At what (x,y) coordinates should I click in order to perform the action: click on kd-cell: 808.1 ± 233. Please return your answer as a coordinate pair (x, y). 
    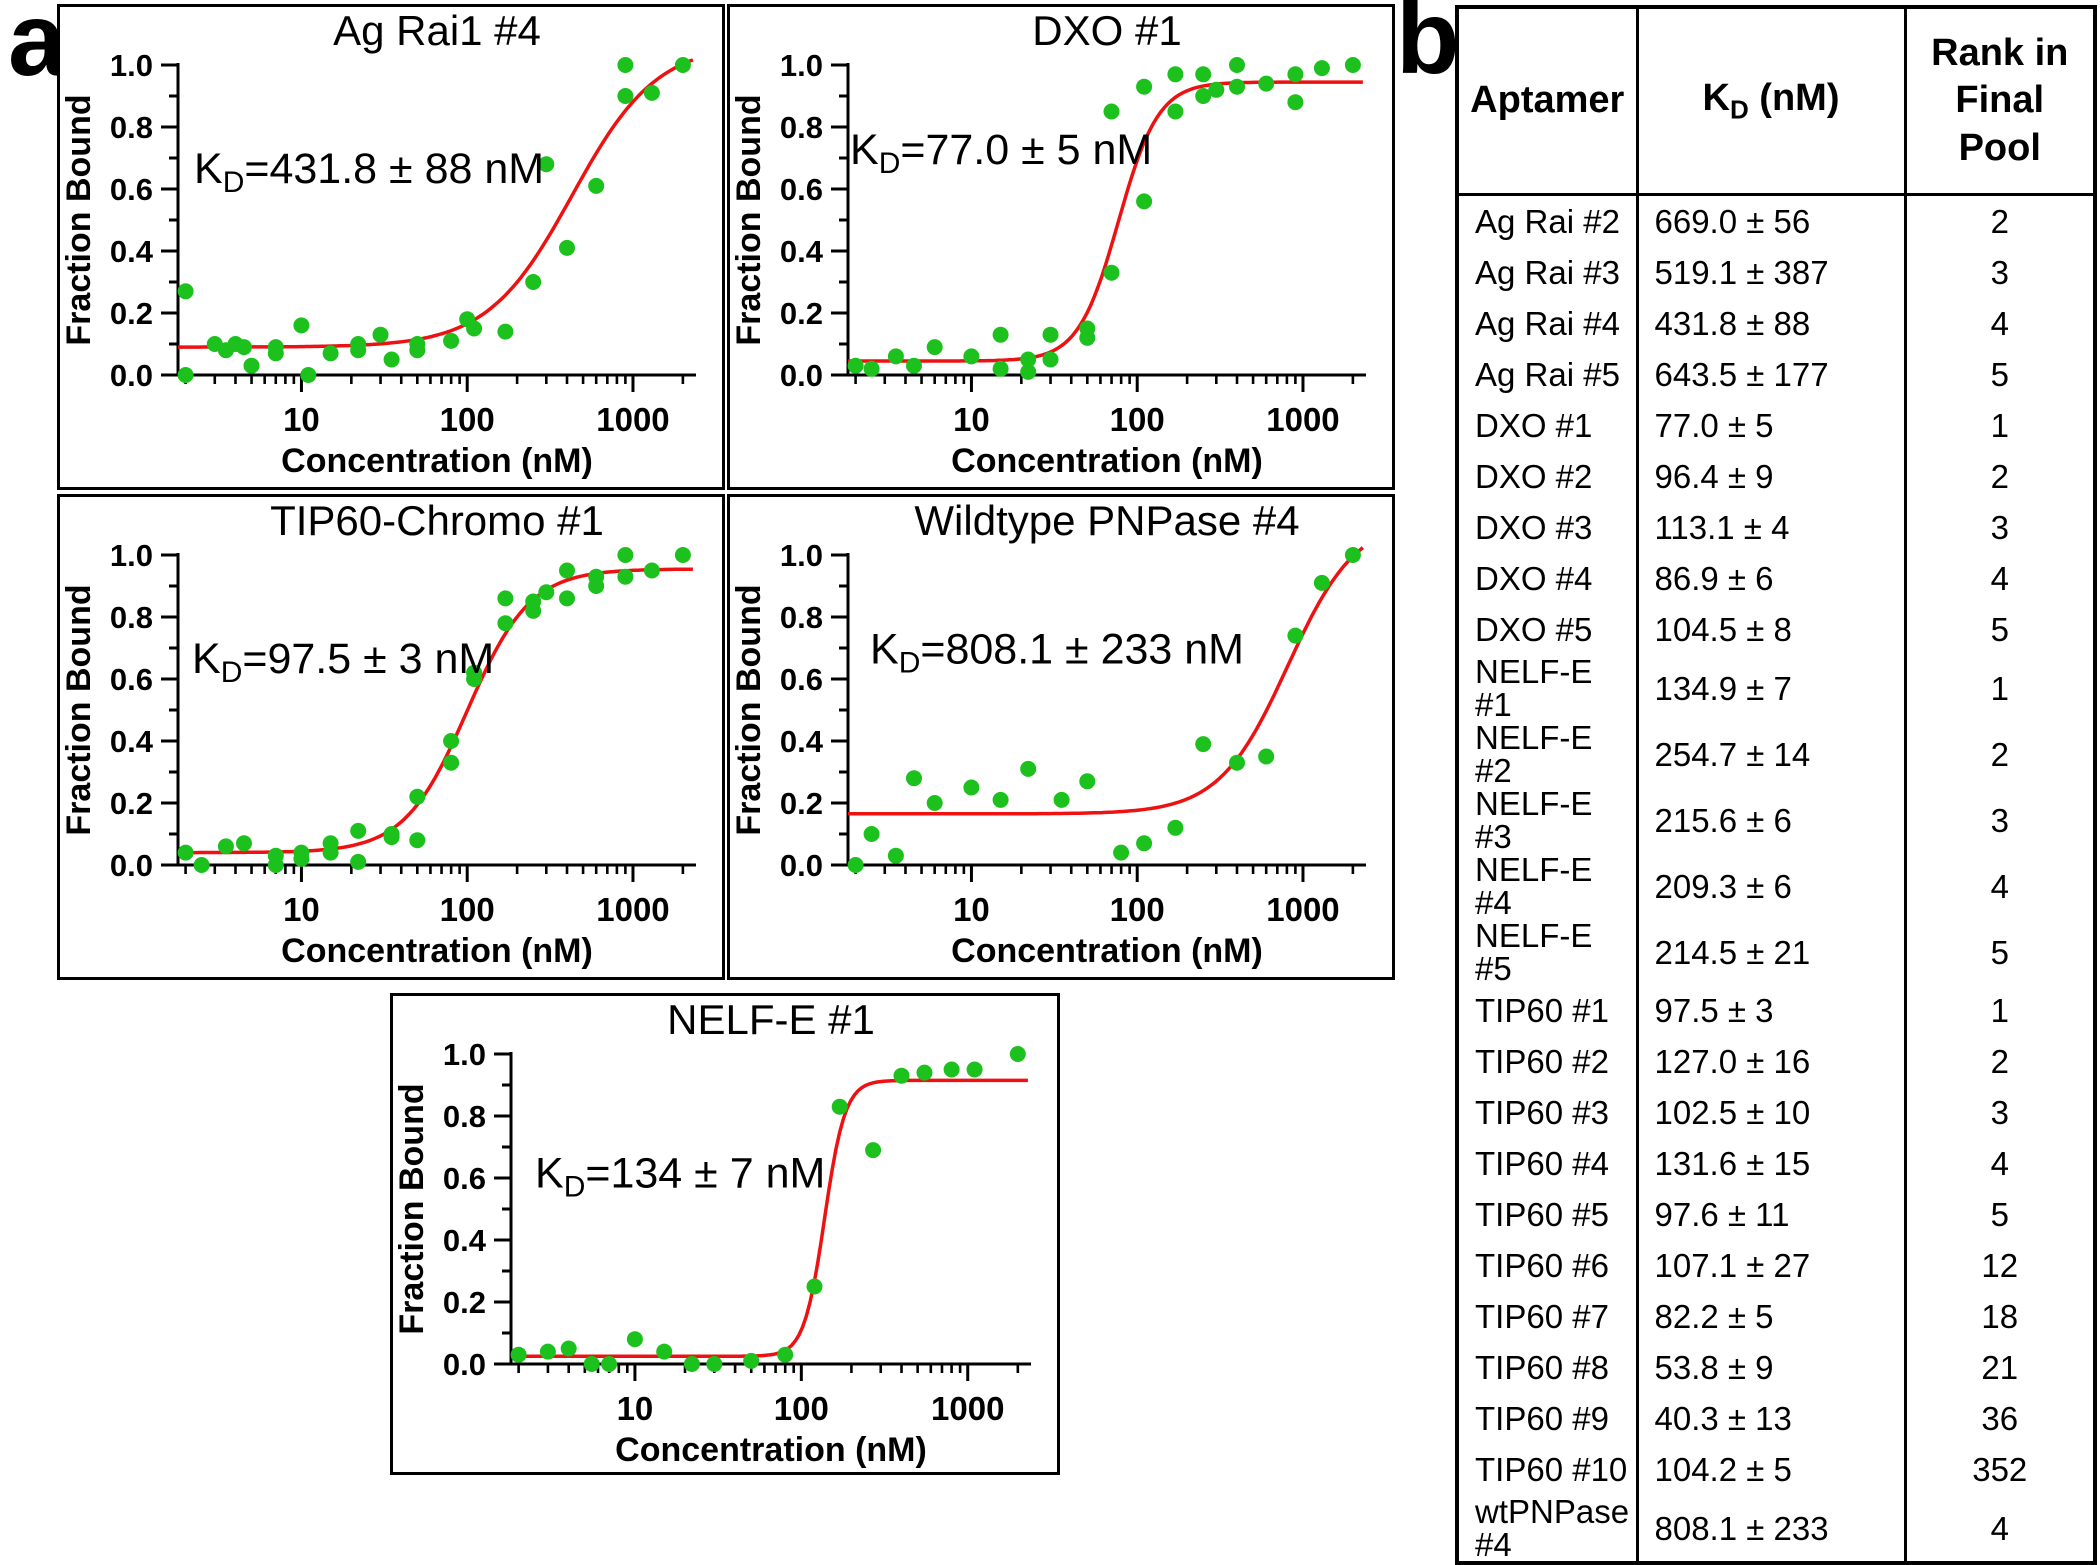
    Looking at the image, I should click on (1771, 1529).